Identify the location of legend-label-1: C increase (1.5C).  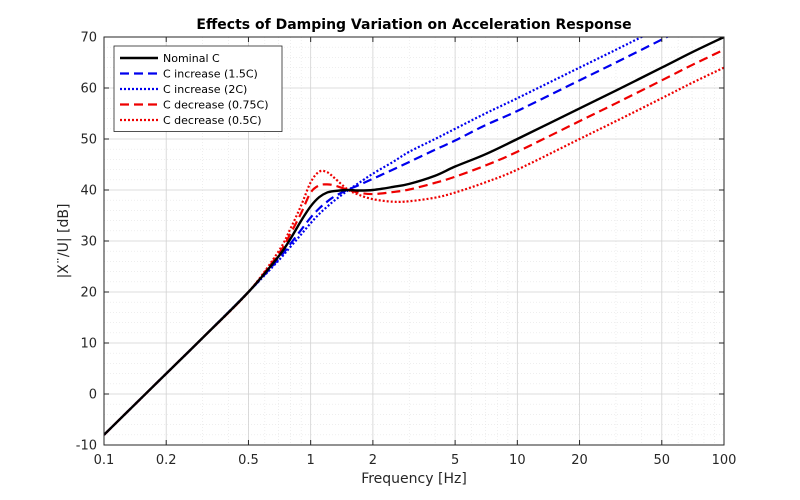
(210, 74).